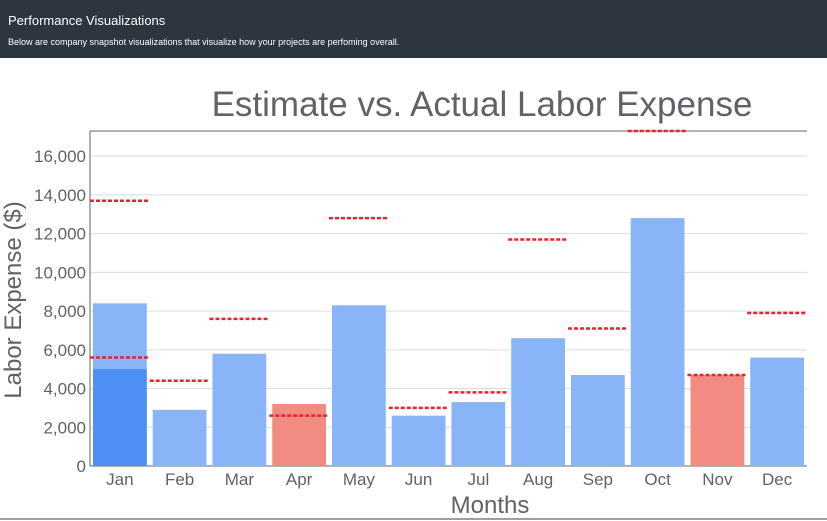 The height and width of the screenshot is (521, 827). Describe the element at coordinates (299, 435) in the screenshot. I see `bar-apr` at that location.